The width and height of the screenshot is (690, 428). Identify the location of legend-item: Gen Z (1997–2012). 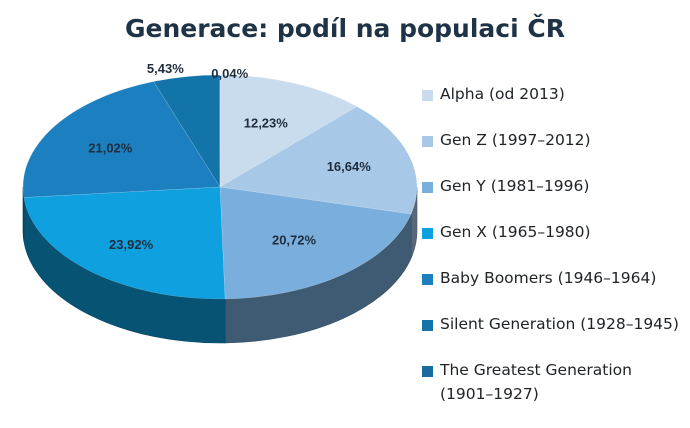
(554, 140).